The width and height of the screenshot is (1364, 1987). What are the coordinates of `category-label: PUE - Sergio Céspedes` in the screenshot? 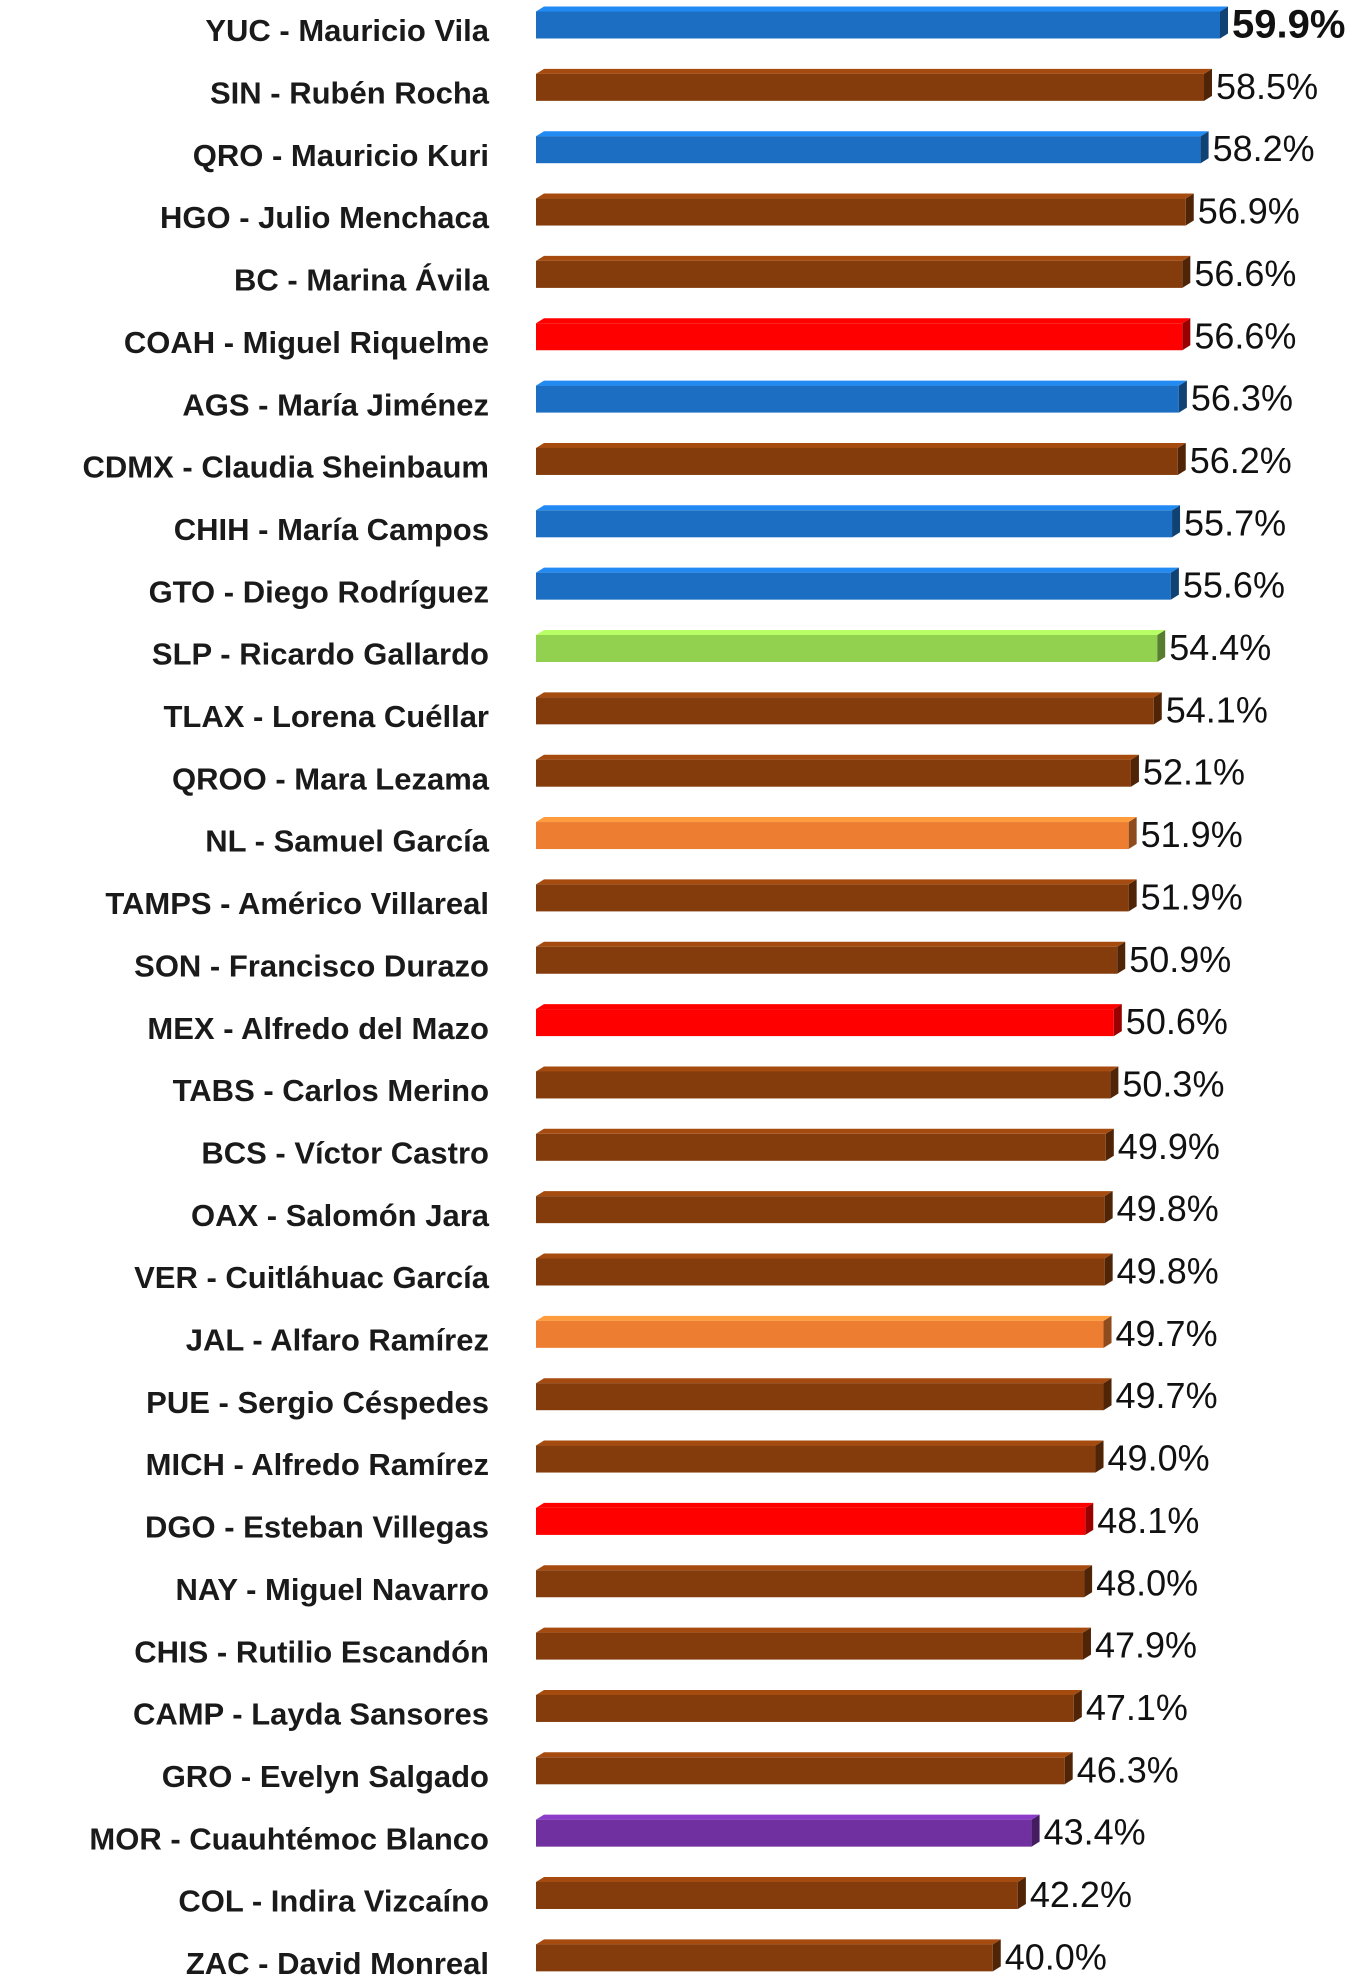 It's located at (317, 1402).